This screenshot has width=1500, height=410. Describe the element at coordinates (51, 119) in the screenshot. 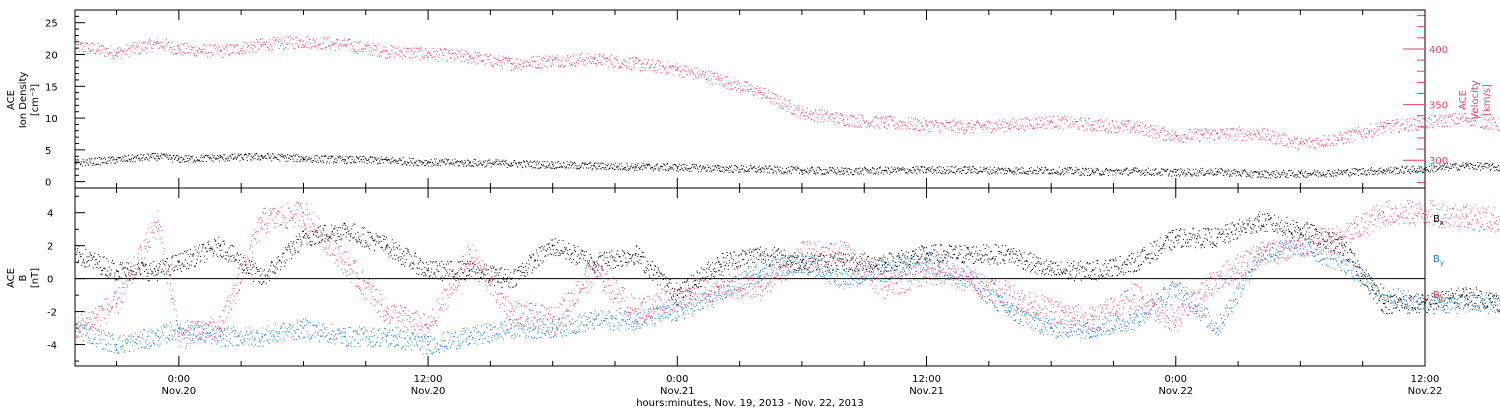

I see `density-tick-label: 10` at that location.